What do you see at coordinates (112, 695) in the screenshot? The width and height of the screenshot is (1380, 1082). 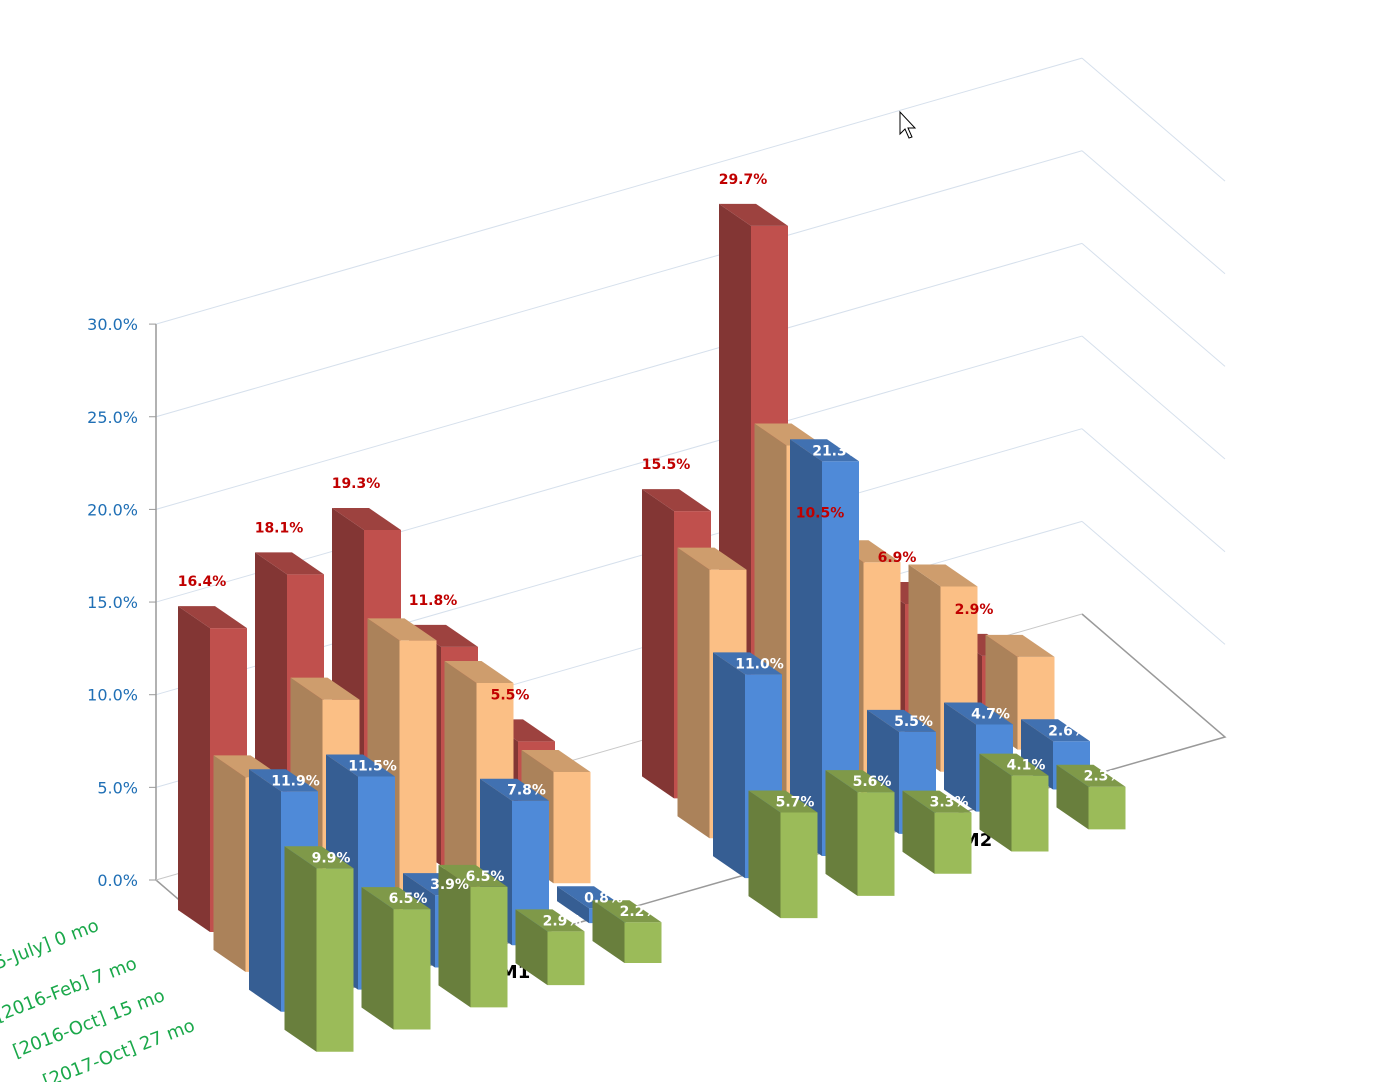 I see `y-tick-label: 10.0%` at bounding box center [112, 695].